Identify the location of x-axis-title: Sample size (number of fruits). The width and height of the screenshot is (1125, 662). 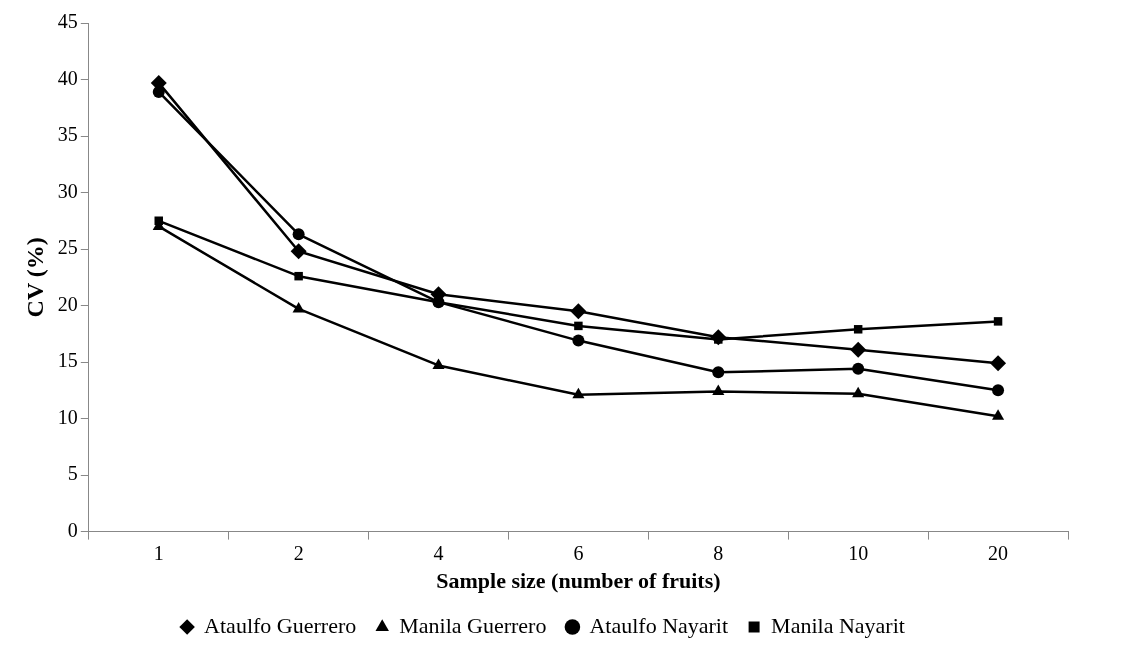
(578, 581).